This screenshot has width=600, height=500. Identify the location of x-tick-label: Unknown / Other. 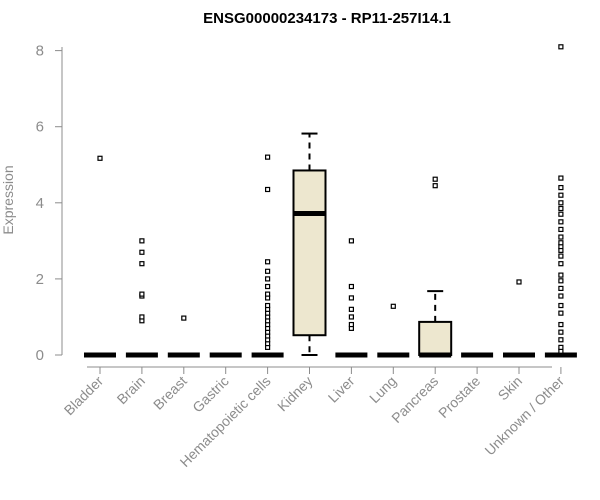
(524, 416).